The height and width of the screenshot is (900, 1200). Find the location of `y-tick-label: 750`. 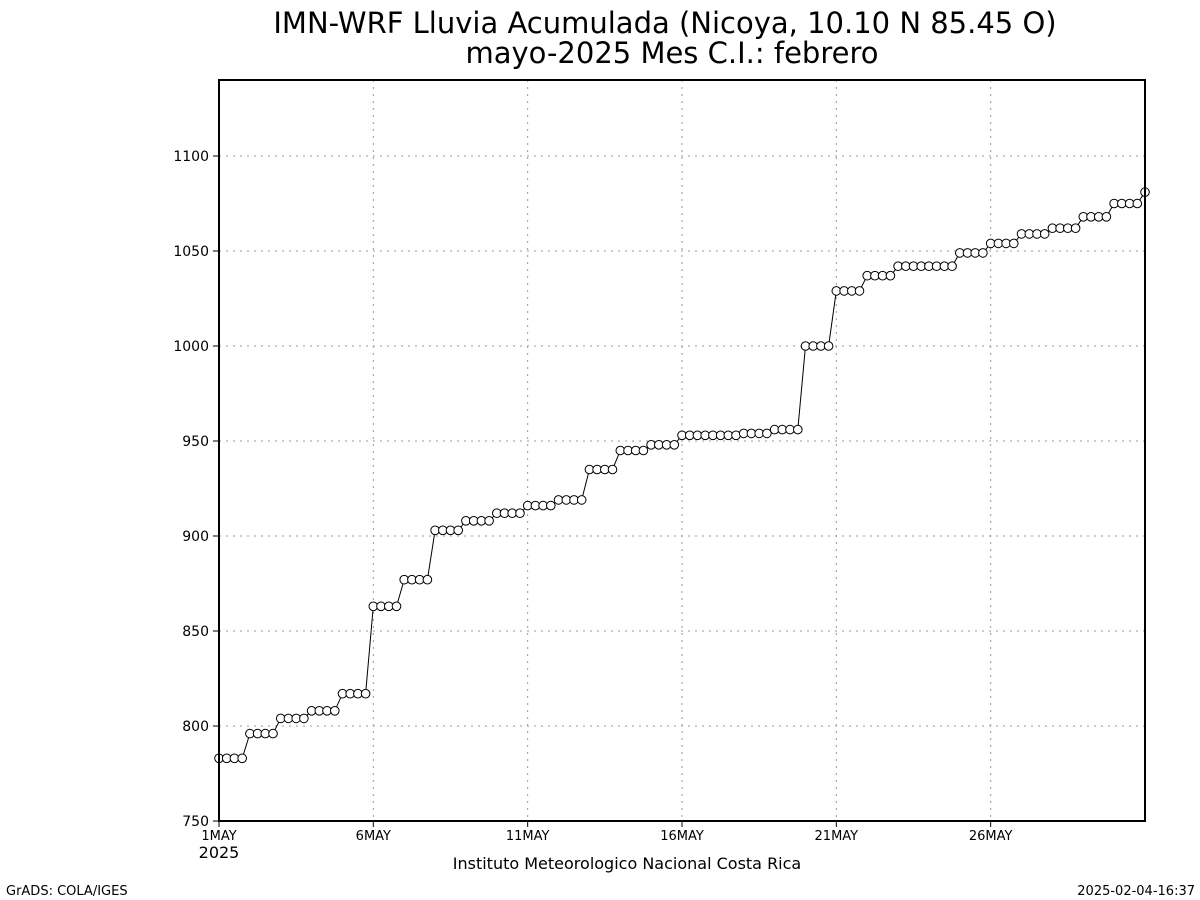

y-tick-label: 750 is located at coordinates (195, 822).